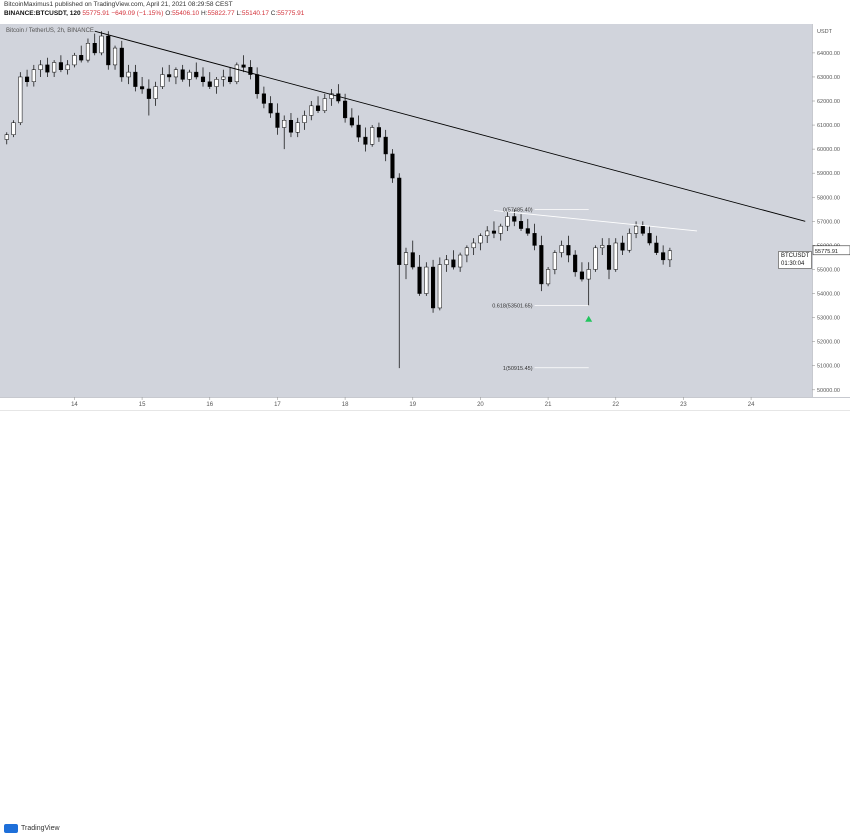  What do you see at coordinates (40, 828) in the screenshot?
I see `tradingview-brand: TradingView` at bounding box center [40, 828].